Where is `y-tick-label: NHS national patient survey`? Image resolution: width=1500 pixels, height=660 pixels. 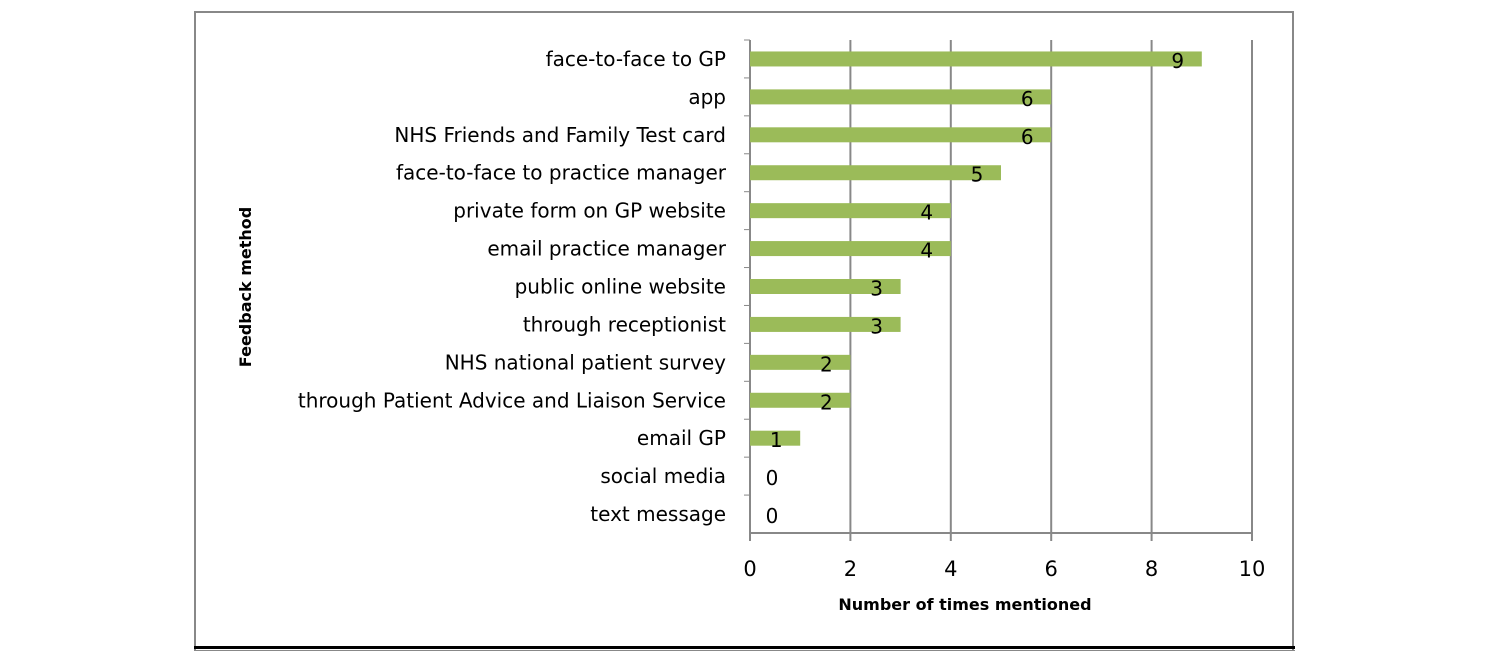
y-tick-label: NHS national patient survey is located at coordinates (585, 362).